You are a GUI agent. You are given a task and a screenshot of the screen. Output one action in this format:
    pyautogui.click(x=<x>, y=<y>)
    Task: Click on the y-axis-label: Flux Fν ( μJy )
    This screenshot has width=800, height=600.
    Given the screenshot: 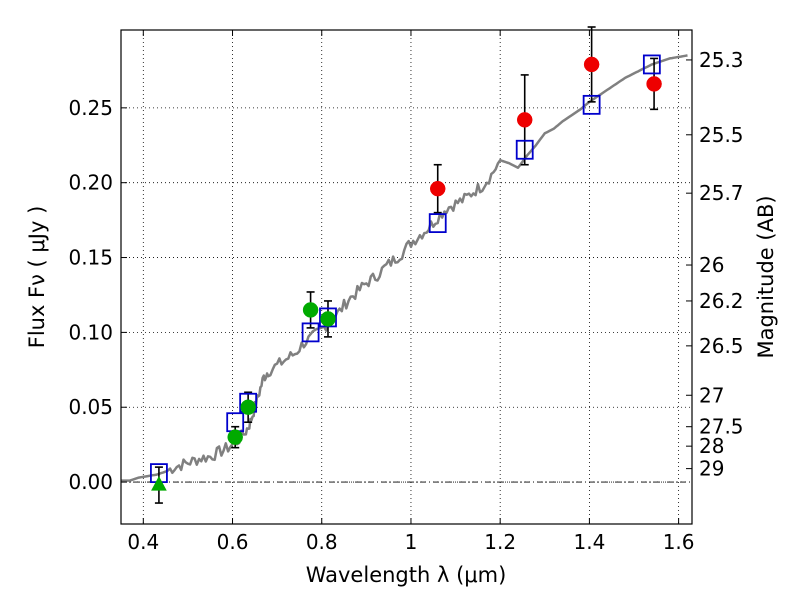 What is the action you would take?
    pyautogui.click(x=37, y=277)
    